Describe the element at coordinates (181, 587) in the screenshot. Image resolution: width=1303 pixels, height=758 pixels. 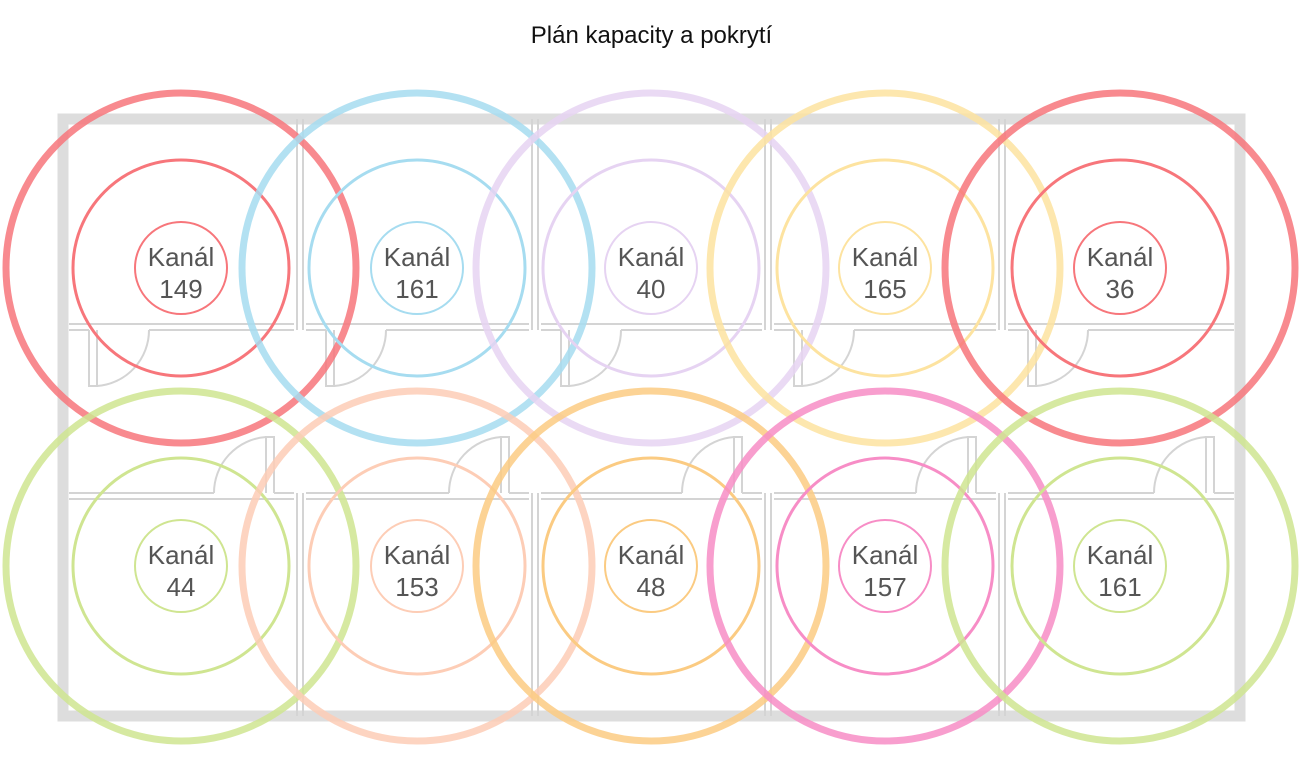
I see `channel-number: 44` at that location.